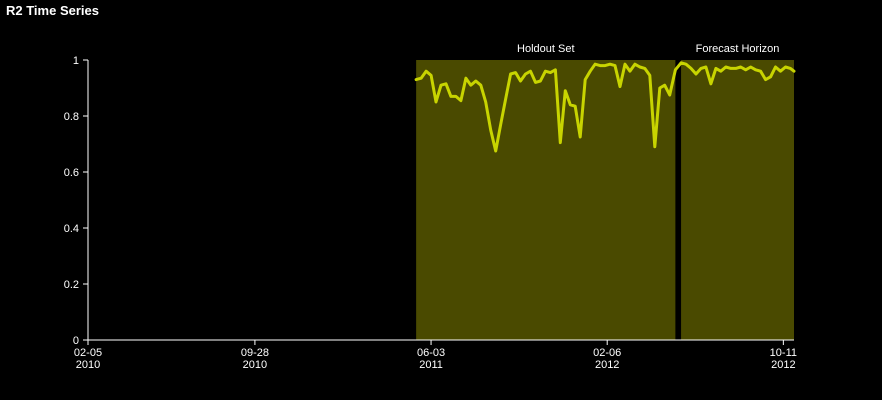  I want to click on x-tick-label-4: 10-11 2012, so click(783, 359).